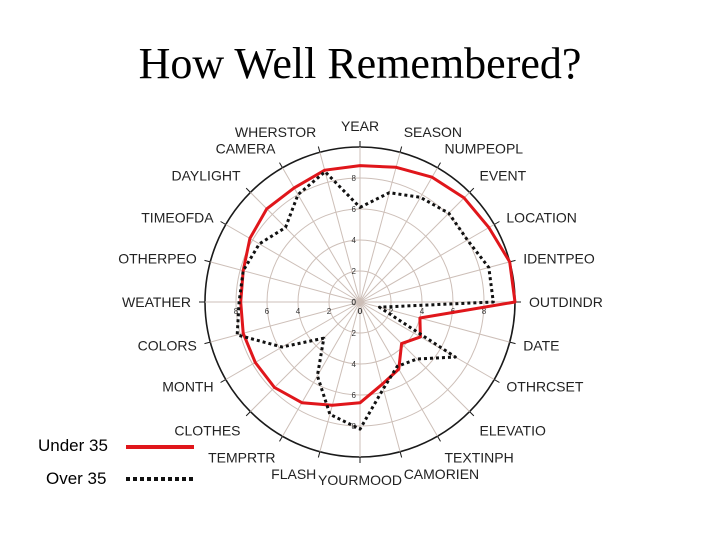 This screenshot has height=540, width=720. What do you see at coordinates (73, 445) in the screenshot?
I see `legend-label: Under 35` at bounding box center [73, 445].